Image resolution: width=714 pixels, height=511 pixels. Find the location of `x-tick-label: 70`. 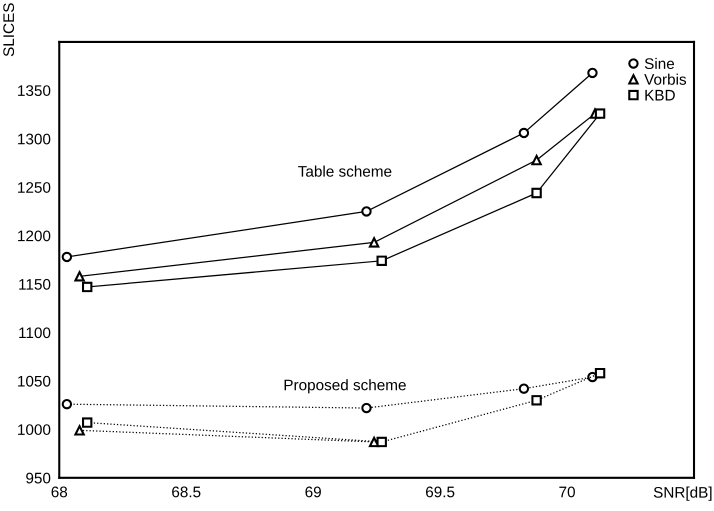

x-tick-label: 70 is located at coordinates (567, 492).